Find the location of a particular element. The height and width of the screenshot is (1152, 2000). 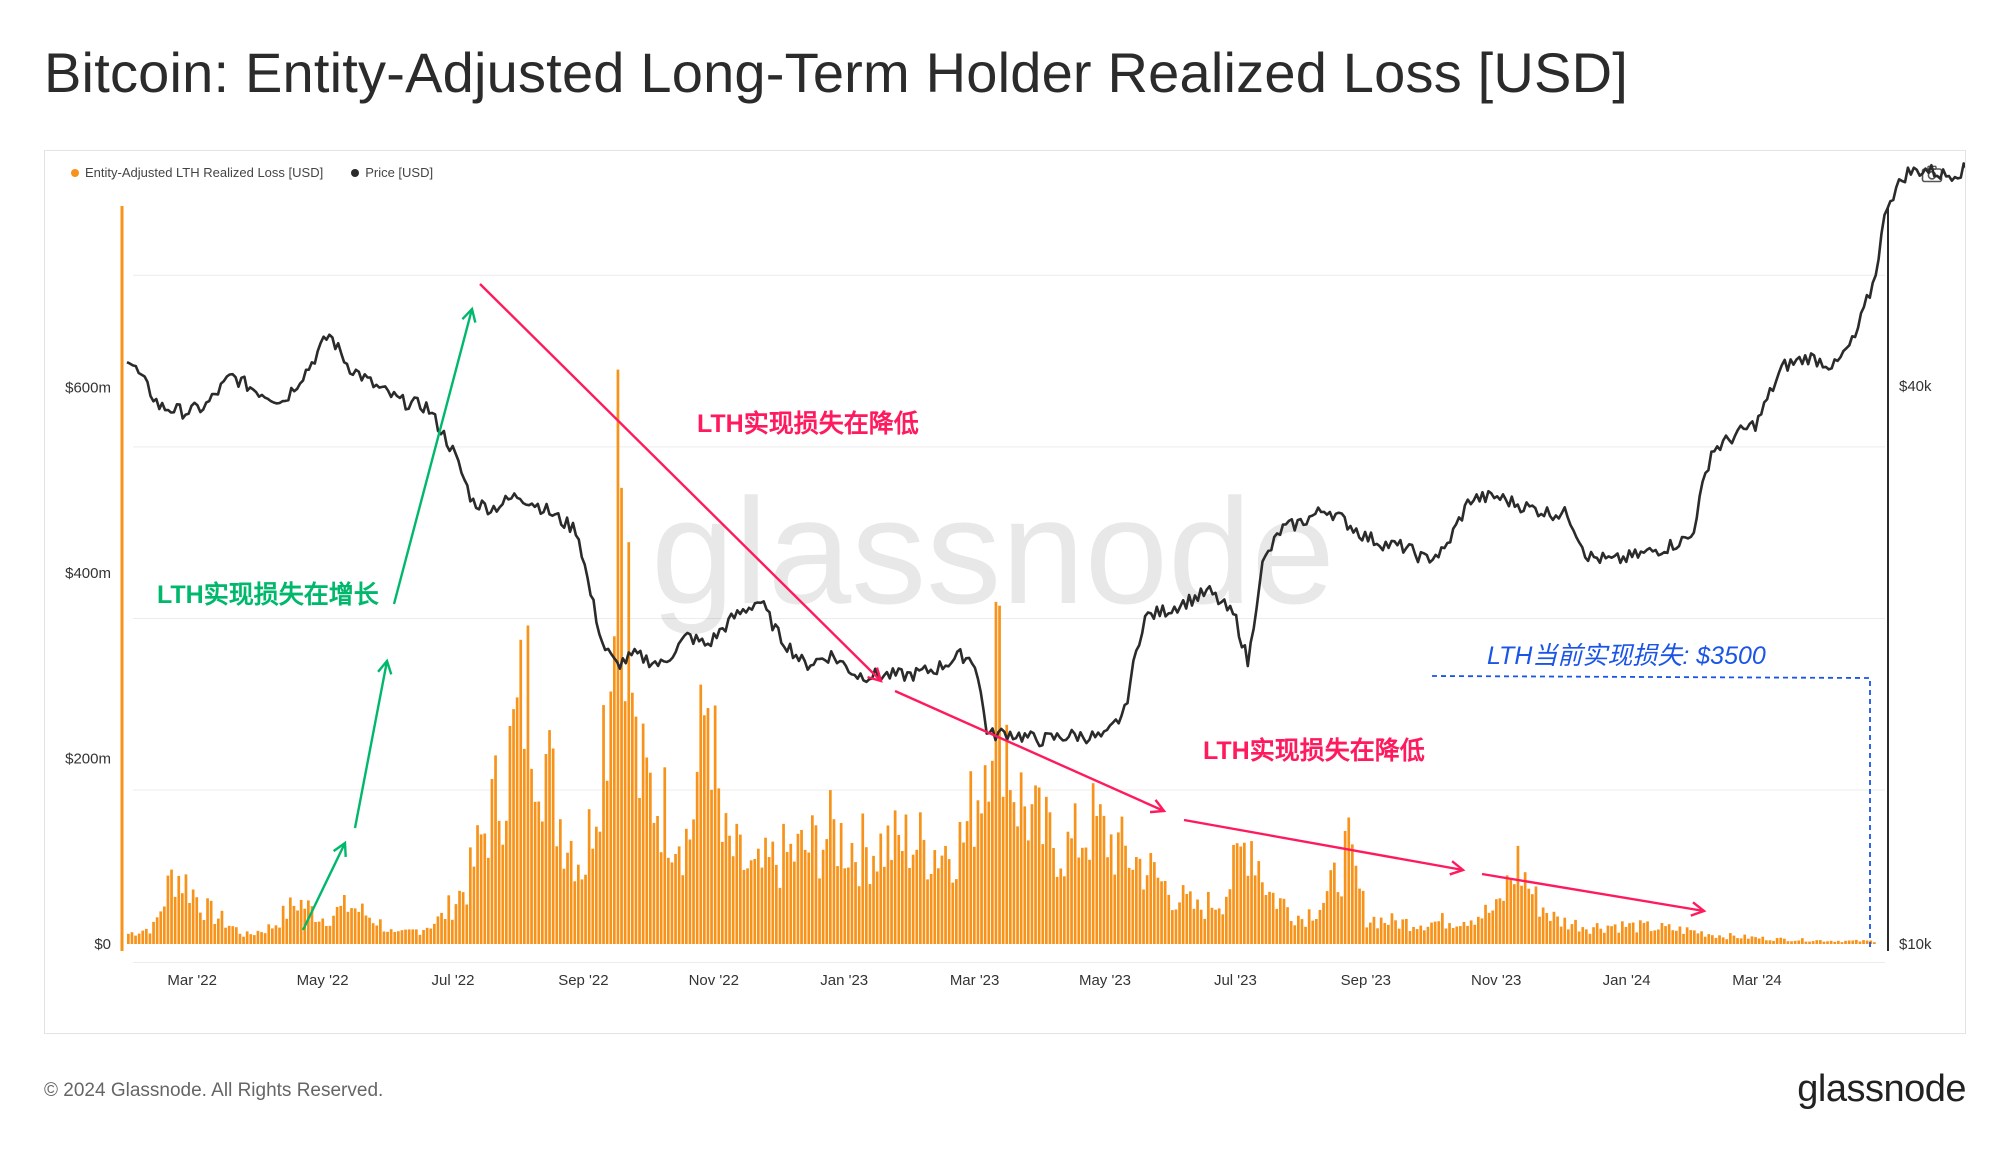

legend-label-price: Price [USD] is located at coordinates (399, 172).